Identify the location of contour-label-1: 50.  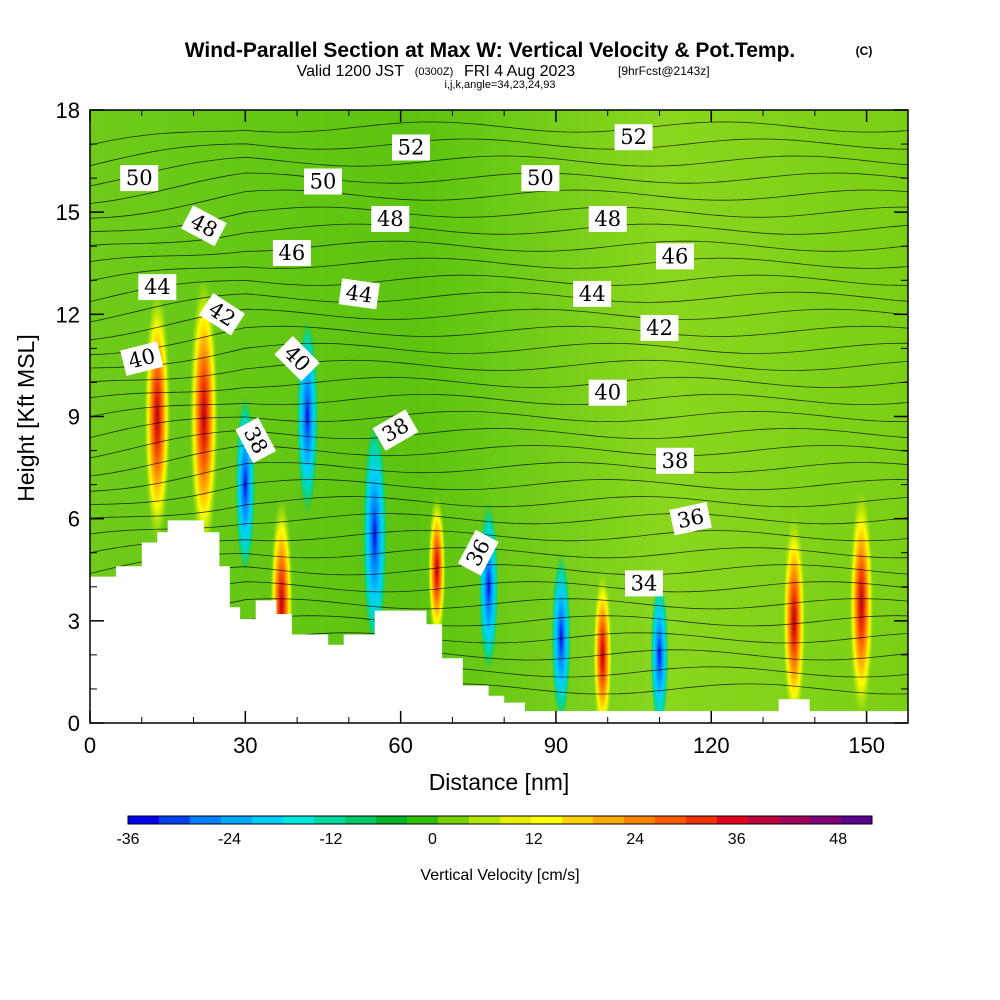
(323, 181).